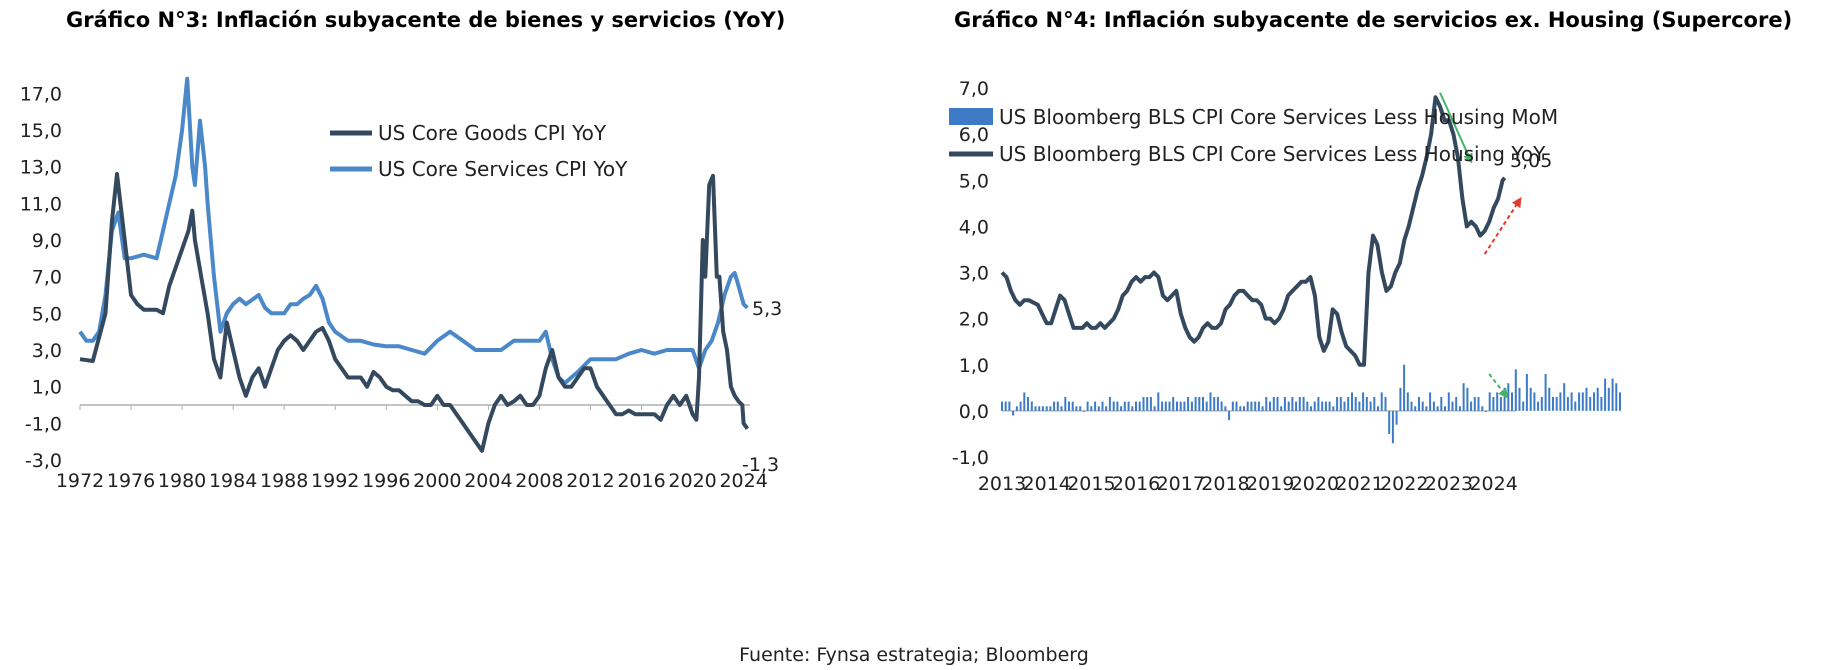 The width and height of the screenshot is (1828, 670). Describe the element at coordinates (1091, 484) in the screenshot. I see `x-tick-label: 2015` at that location.